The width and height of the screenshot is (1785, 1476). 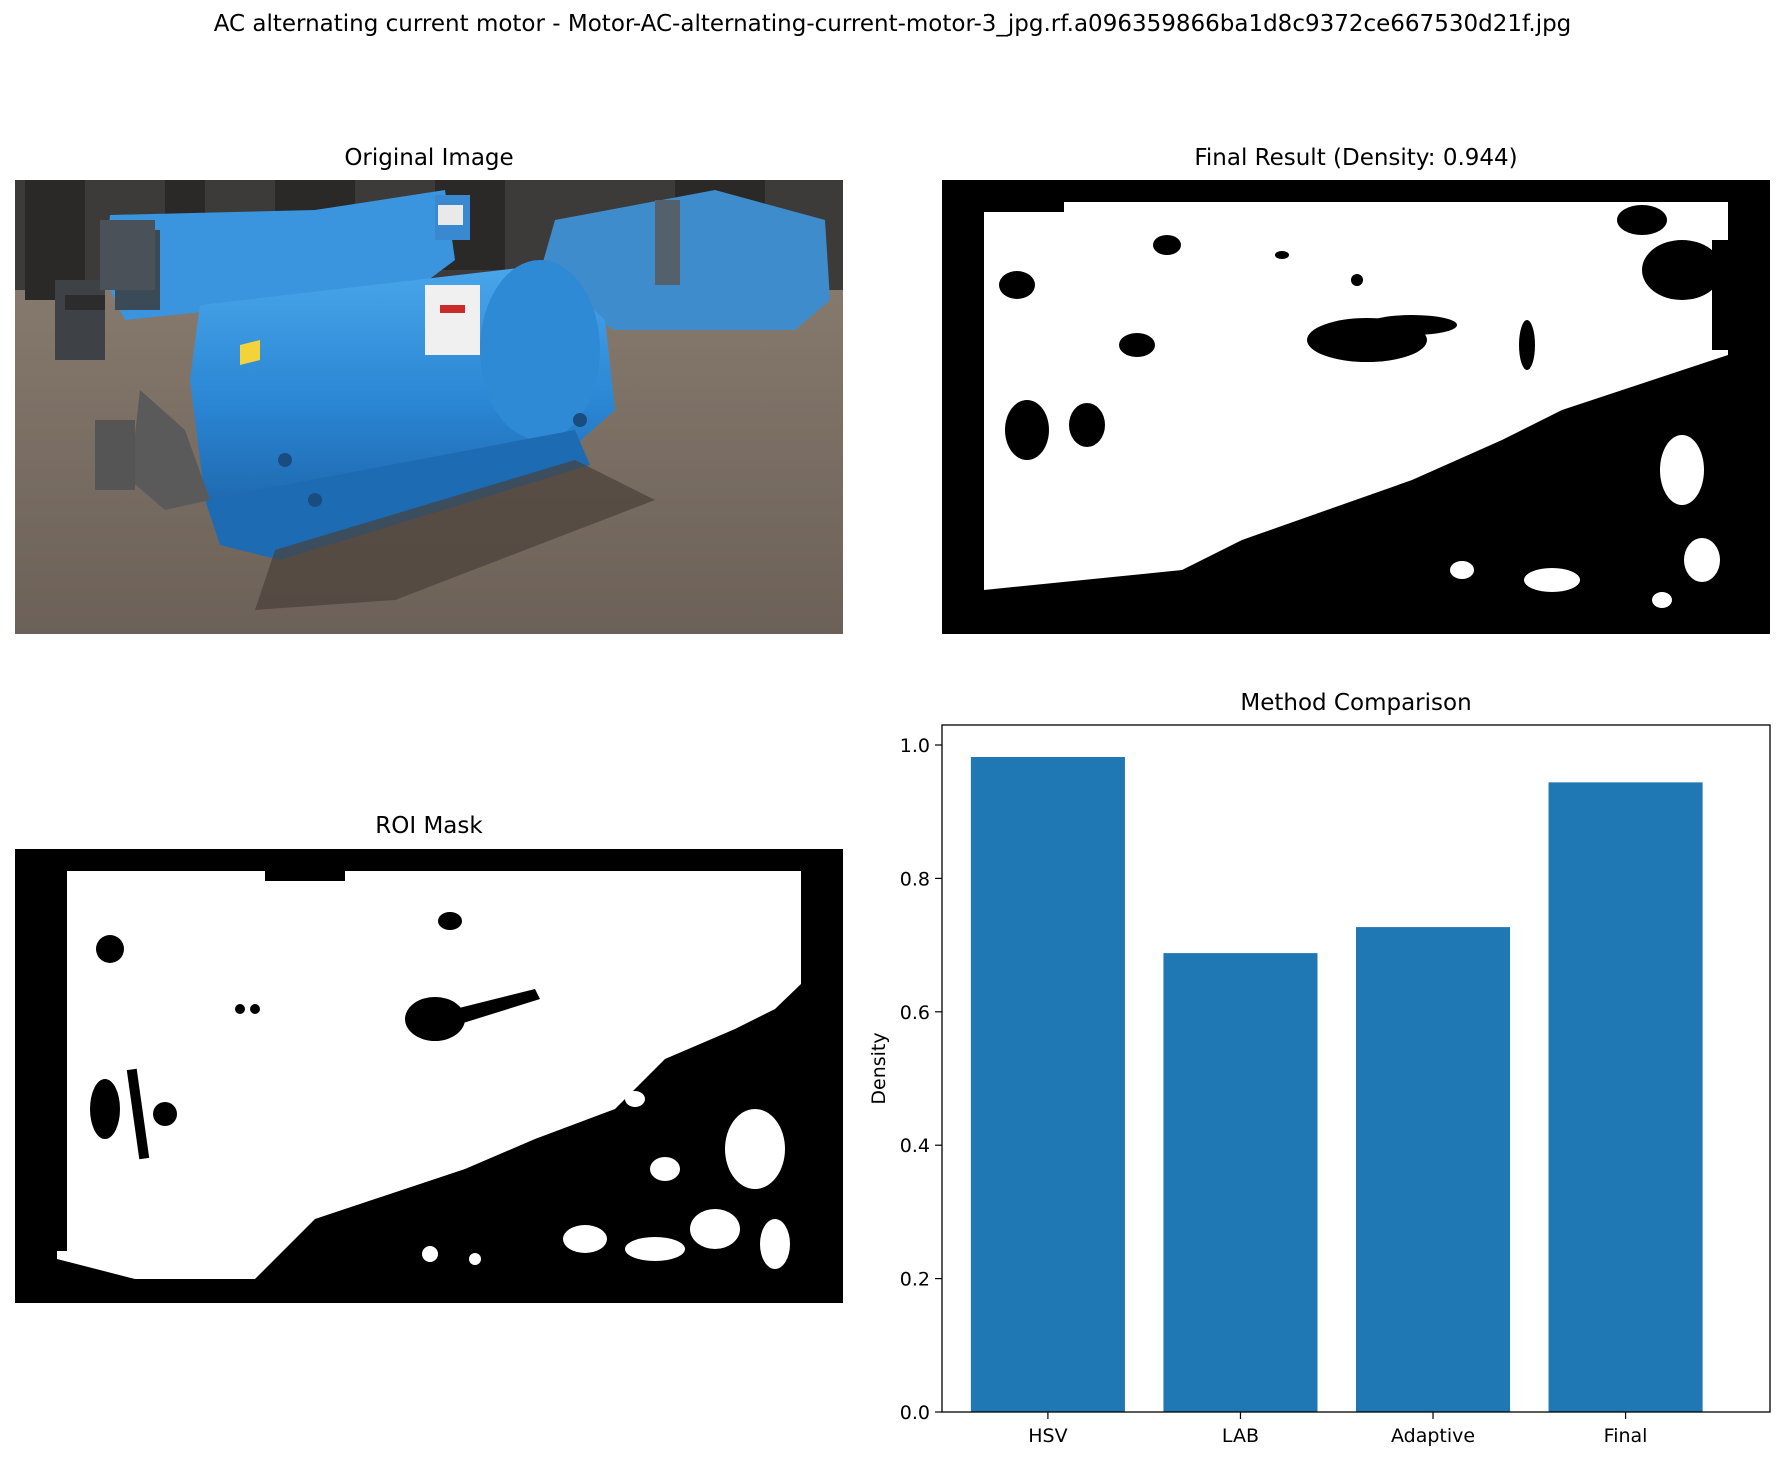 I want to click on x-tick-label: Final, so click(x=1626, y=1436).